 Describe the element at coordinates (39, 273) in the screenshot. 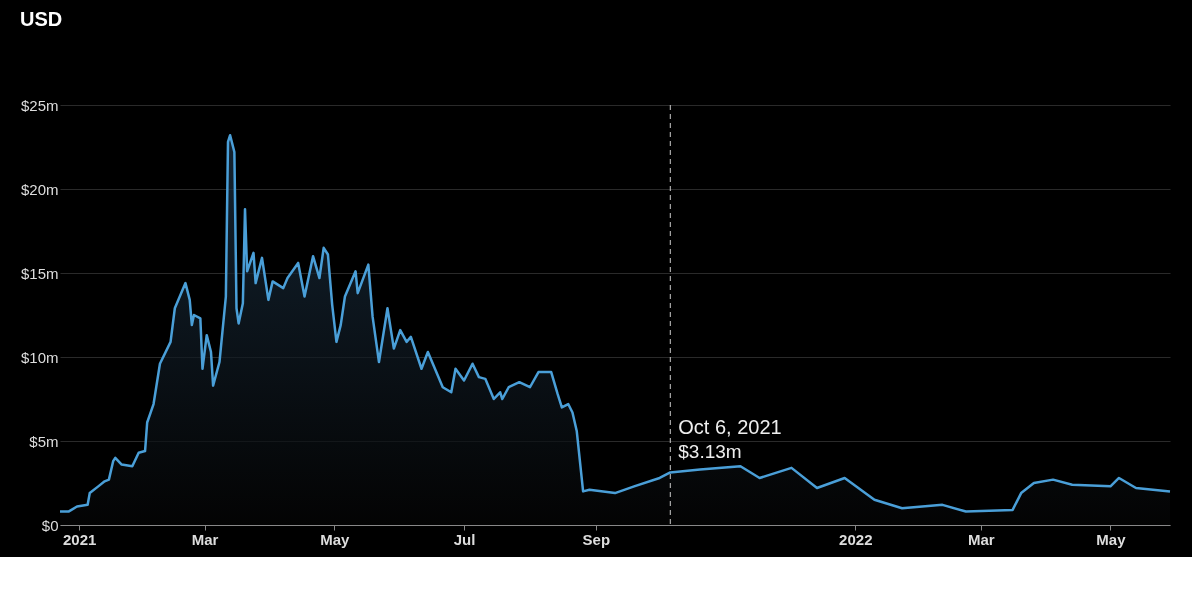

I see `y-tick-label: $15m` at that location.